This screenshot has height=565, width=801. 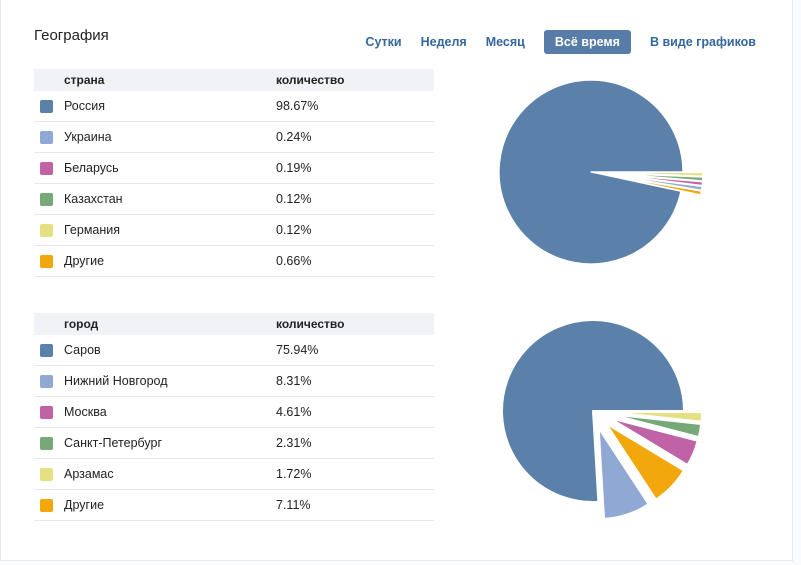 What do you see at coordinates (297, 350) in the screenshot?
I see `row-value: 75.94%` at bounding box center [297, 350].